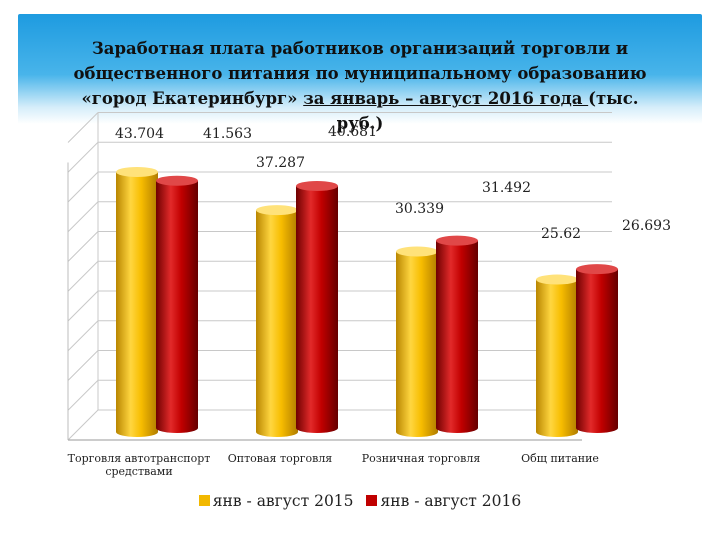  Describe the element at coordinates (139, 134) in the screenshot. I see `data-label-2015-0: 43.704` at that location.